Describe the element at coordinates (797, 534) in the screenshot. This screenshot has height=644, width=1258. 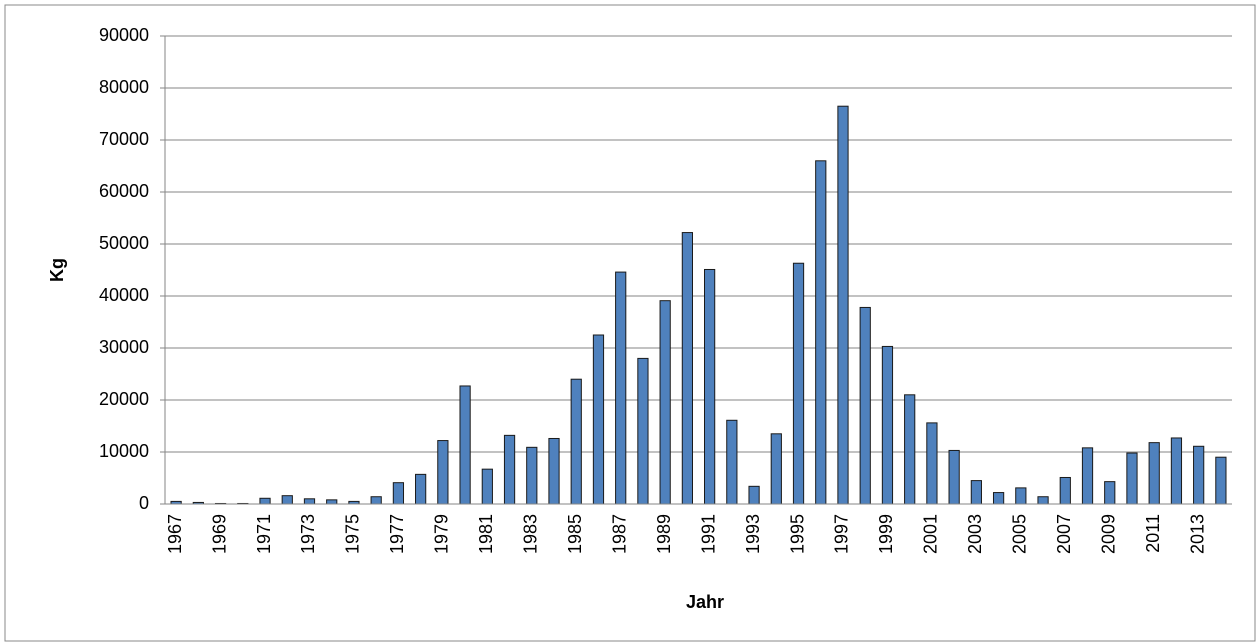
I see `x-tick-label: 1995` at that location.